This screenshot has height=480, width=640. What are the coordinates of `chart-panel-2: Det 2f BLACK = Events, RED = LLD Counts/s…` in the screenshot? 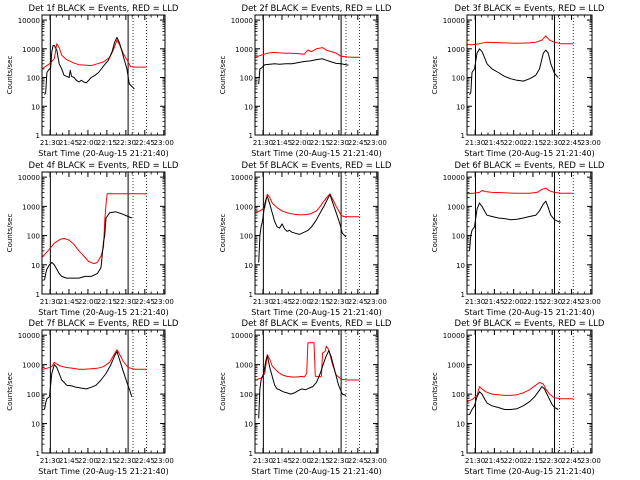 It's located at (305, 81).